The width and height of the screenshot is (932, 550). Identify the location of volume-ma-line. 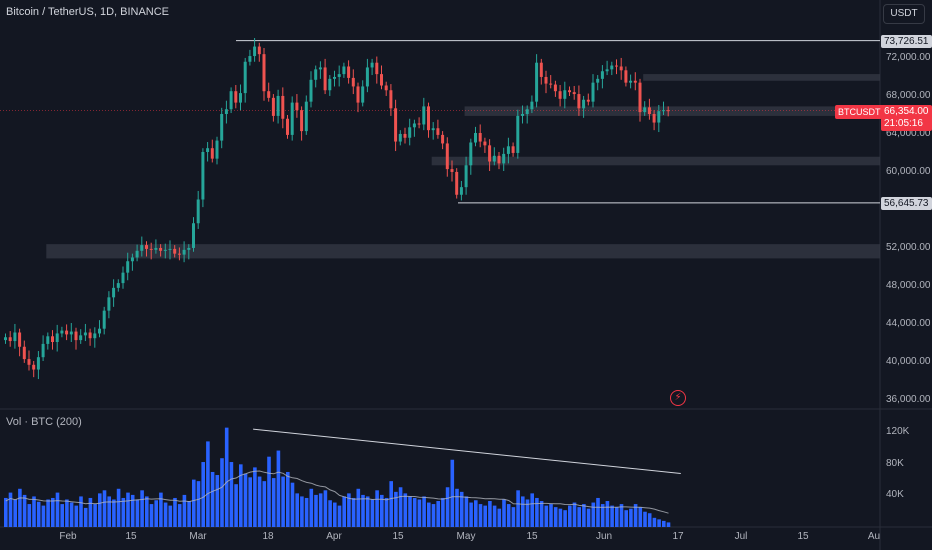
(337, 492).